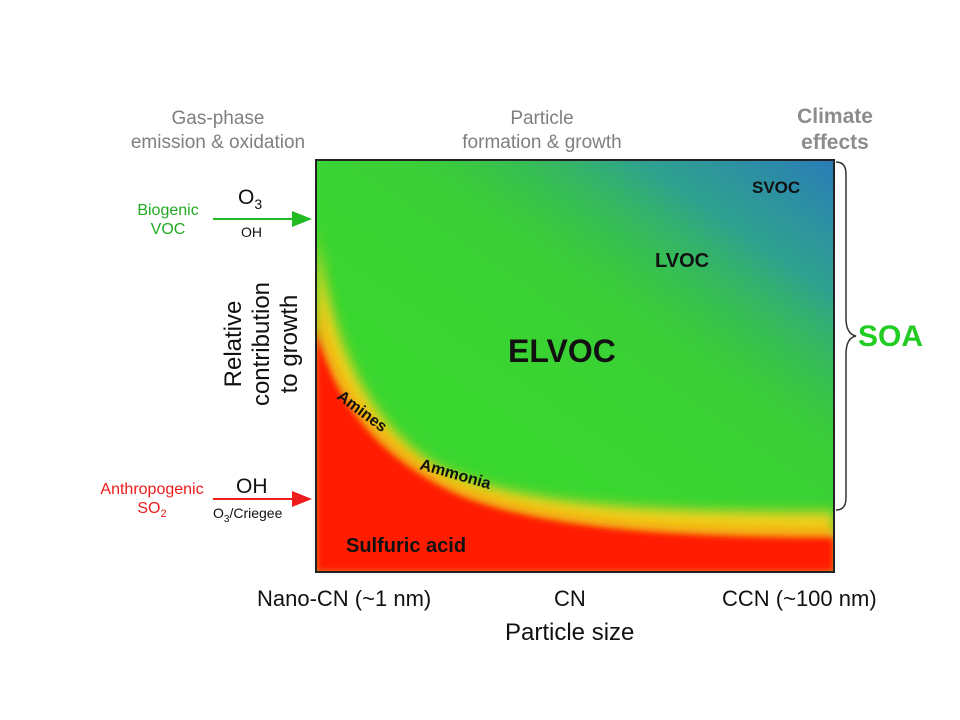  What do you see at coordinates (835, 116) in the screenshot?
I see `climate-header-line1: Climate` at bounding box center [835, 116].